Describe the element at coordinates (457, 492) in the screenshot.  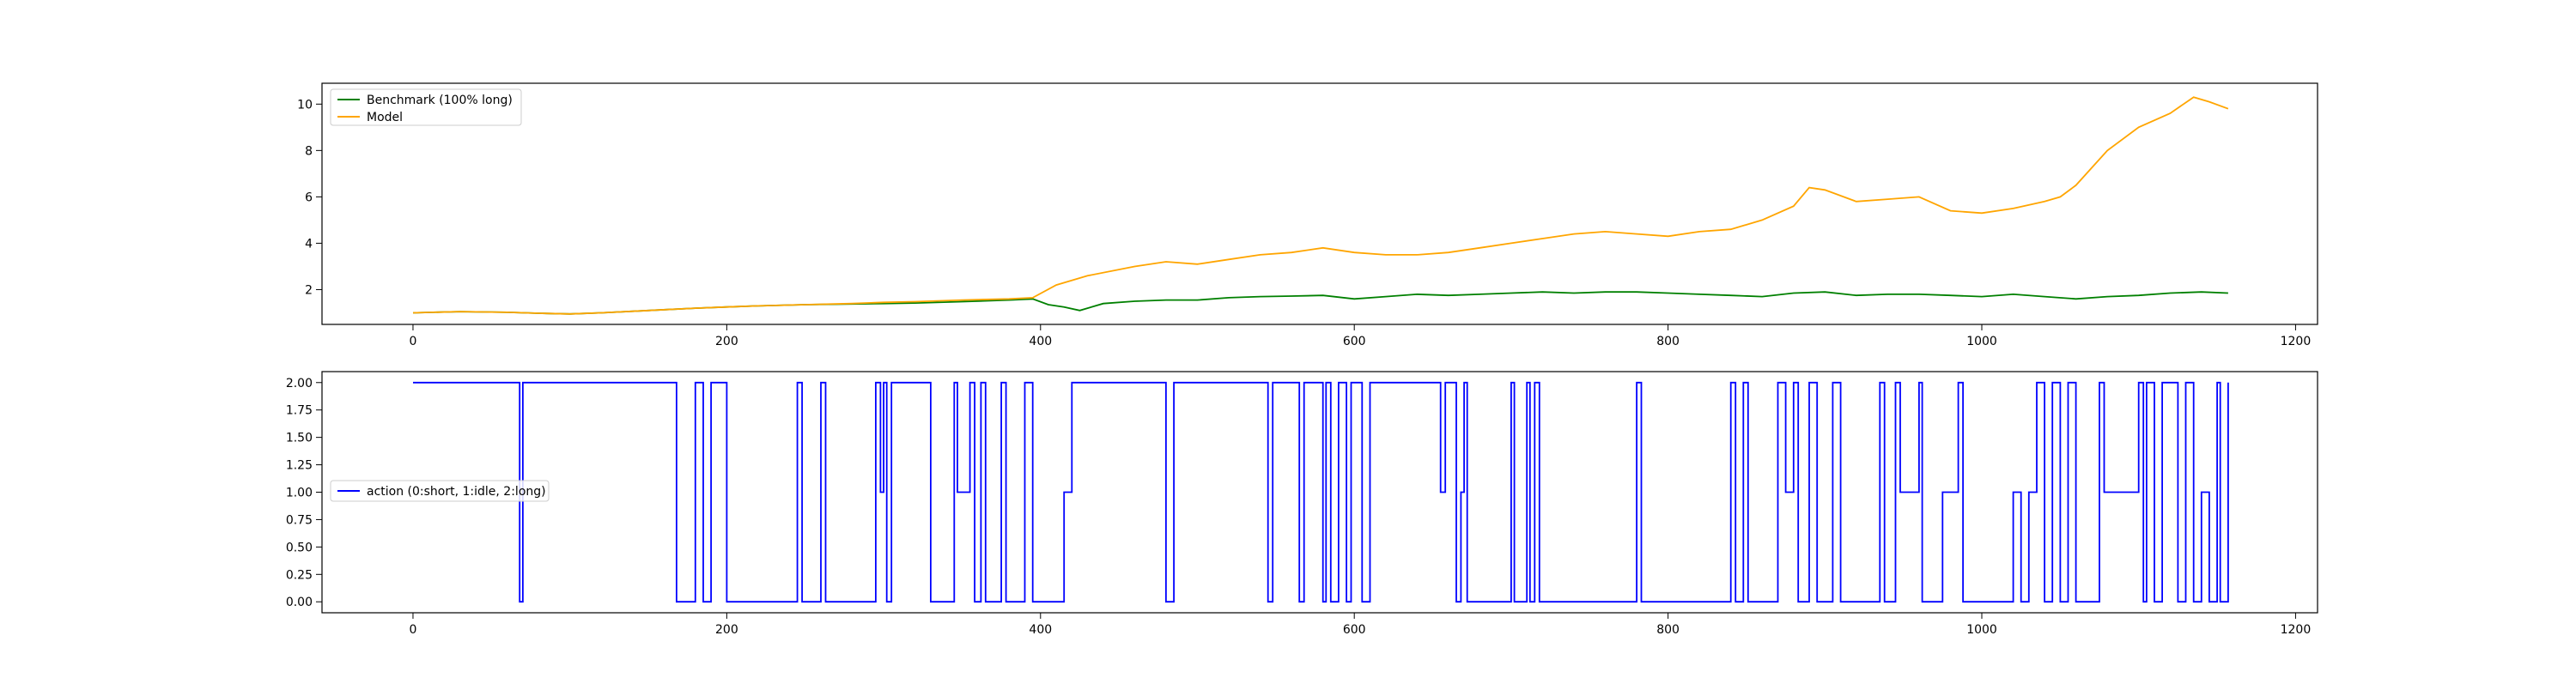
I see `action-legend-label: action (0:short, 1:idle, 2:long)` at that location.